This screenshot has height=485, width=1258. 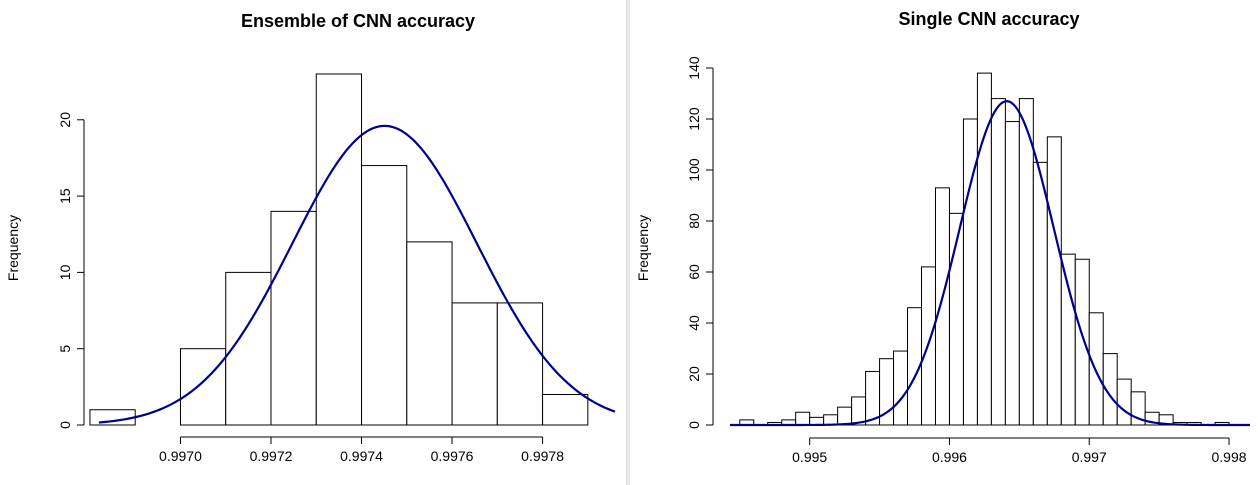 What do you see at coordinates (358, 21) in the screenshot?
I see `chart-title: Ensemble of CNN accuracy` at bounding box center [358, 21].